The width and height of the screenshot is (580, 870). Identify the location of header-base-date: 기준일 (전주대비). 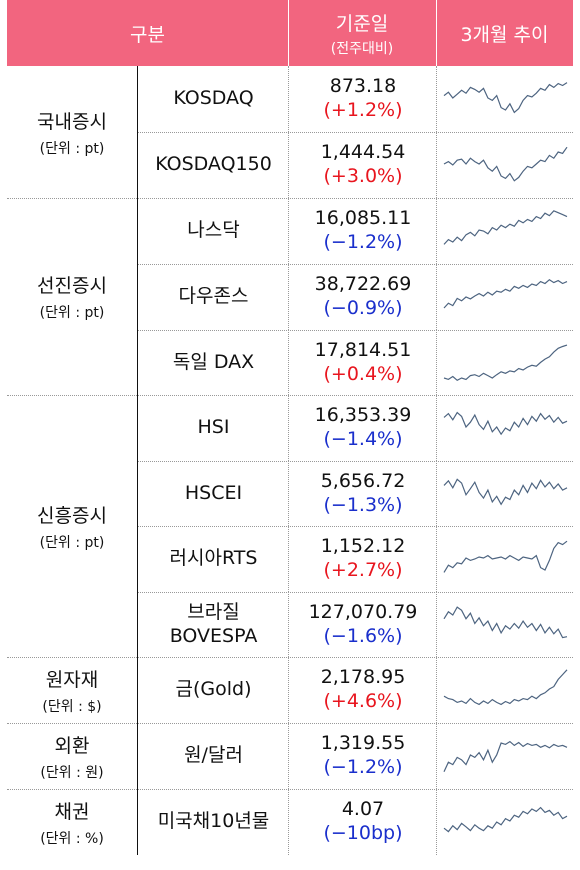
(362, 33).